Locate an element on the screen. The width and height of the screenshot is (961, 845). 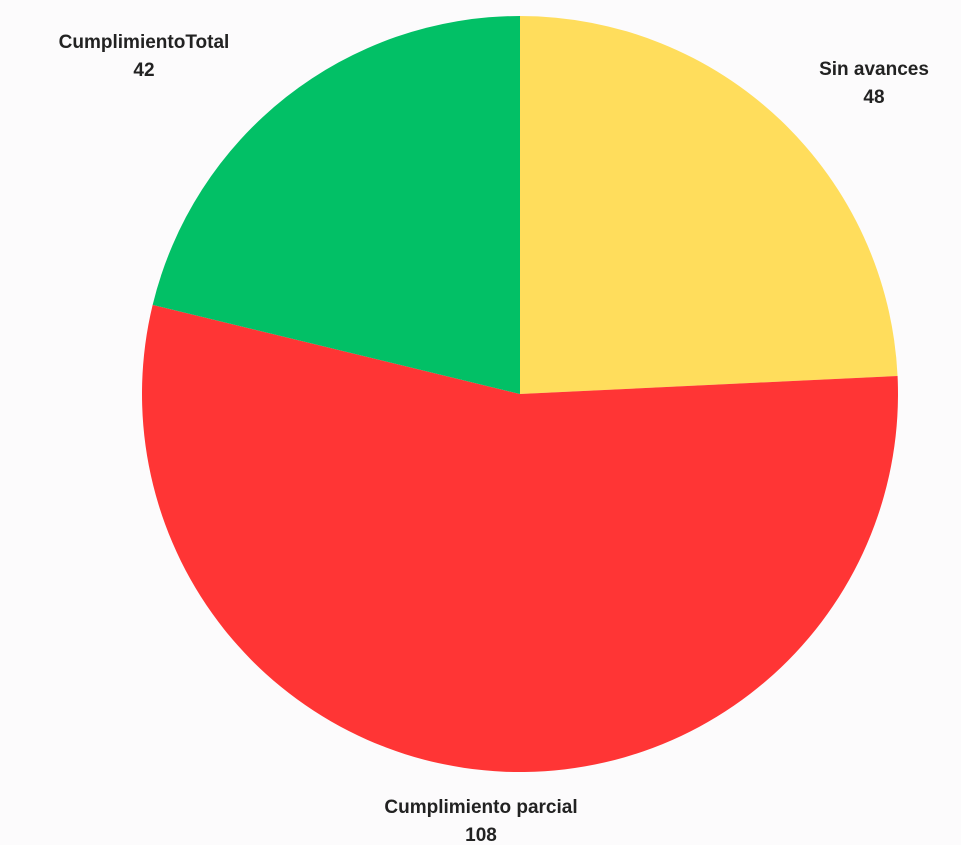
slice-label-name: Cumplimiento parcial is located at coordinates (480, 807).